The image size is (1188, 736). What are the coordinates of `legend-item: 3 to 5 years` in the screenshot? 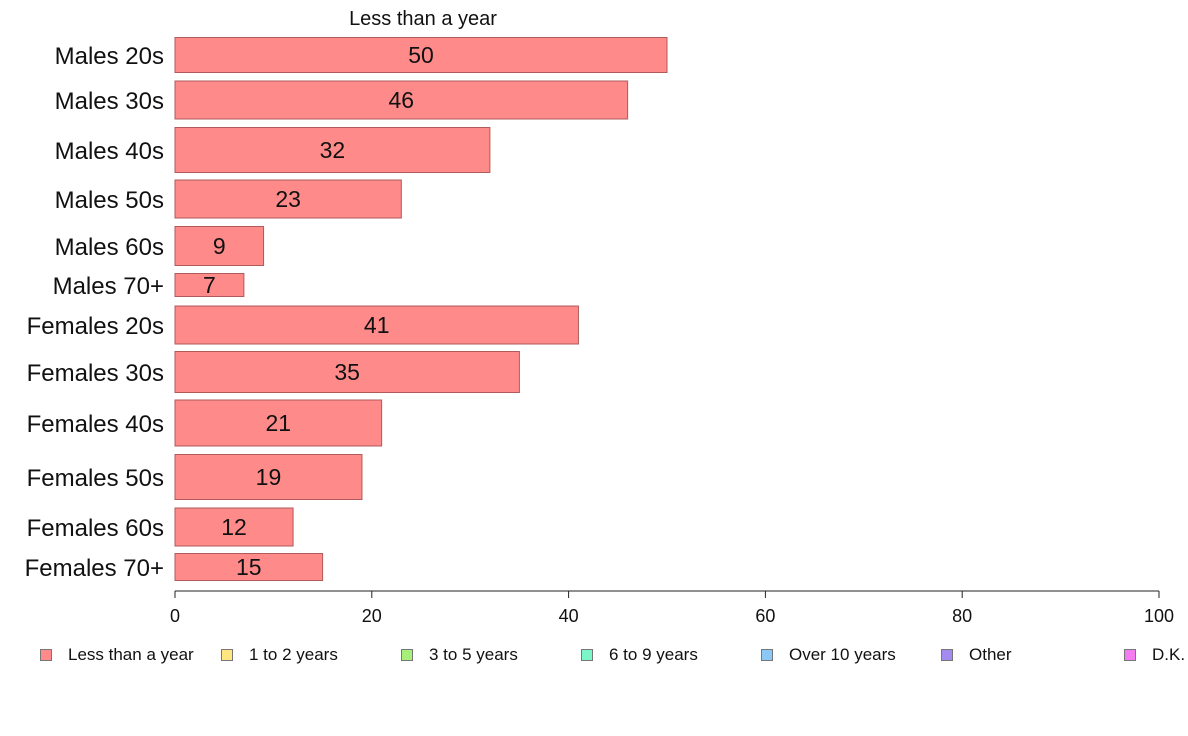 It's located at (459, 655).